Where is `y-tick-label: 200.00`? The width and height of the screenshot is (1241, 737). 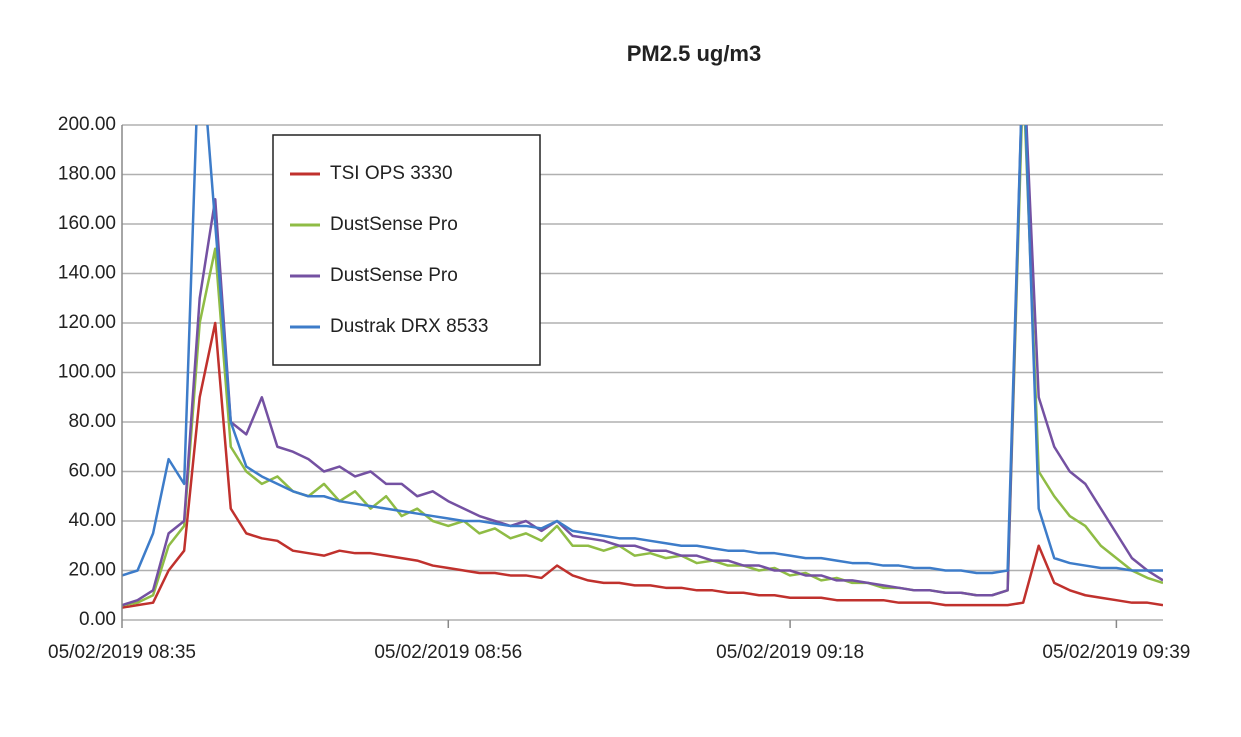 y-tick-label: 200.00 is located at coordinates (87, 124).